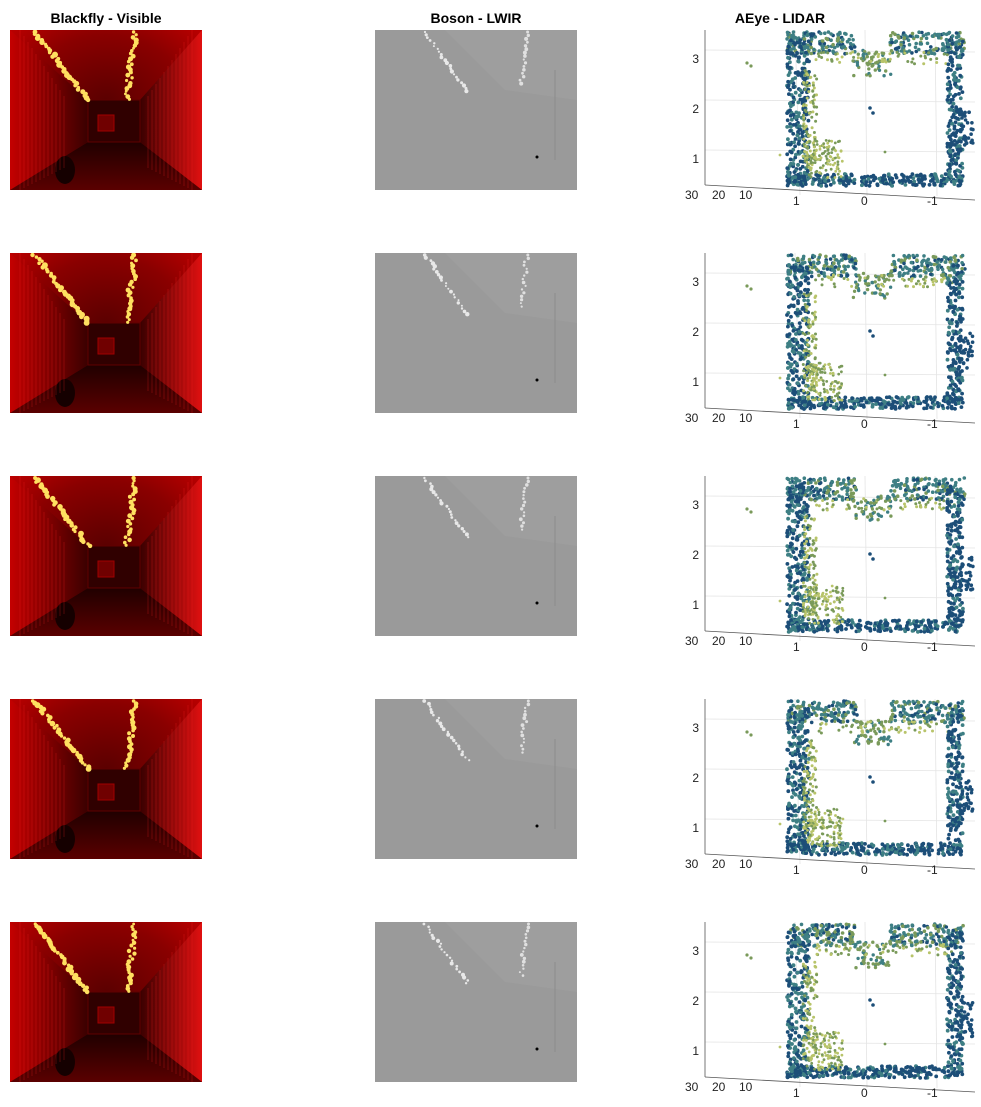 This screenshot has height=1107, width=981. What do you see at coordinates (476, 18) in the screenshot?
I see `column-title-lwir: Boson - LWIR` at bounding box center [476, 18].